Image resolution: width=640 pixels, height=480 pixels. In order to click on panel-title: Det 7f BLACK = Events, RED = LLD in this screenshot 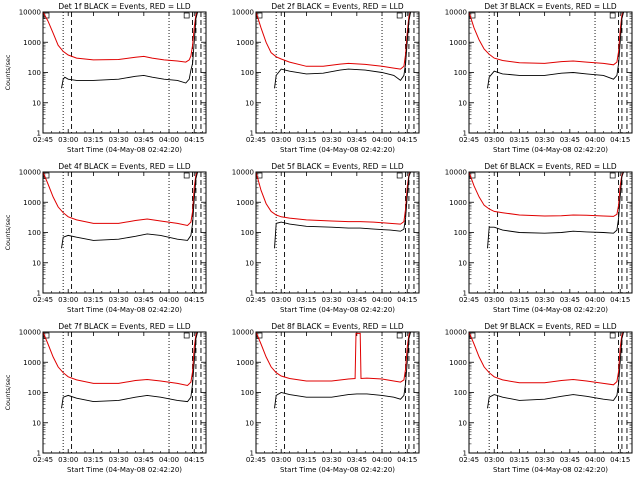, I will do `click(124, 326)`.